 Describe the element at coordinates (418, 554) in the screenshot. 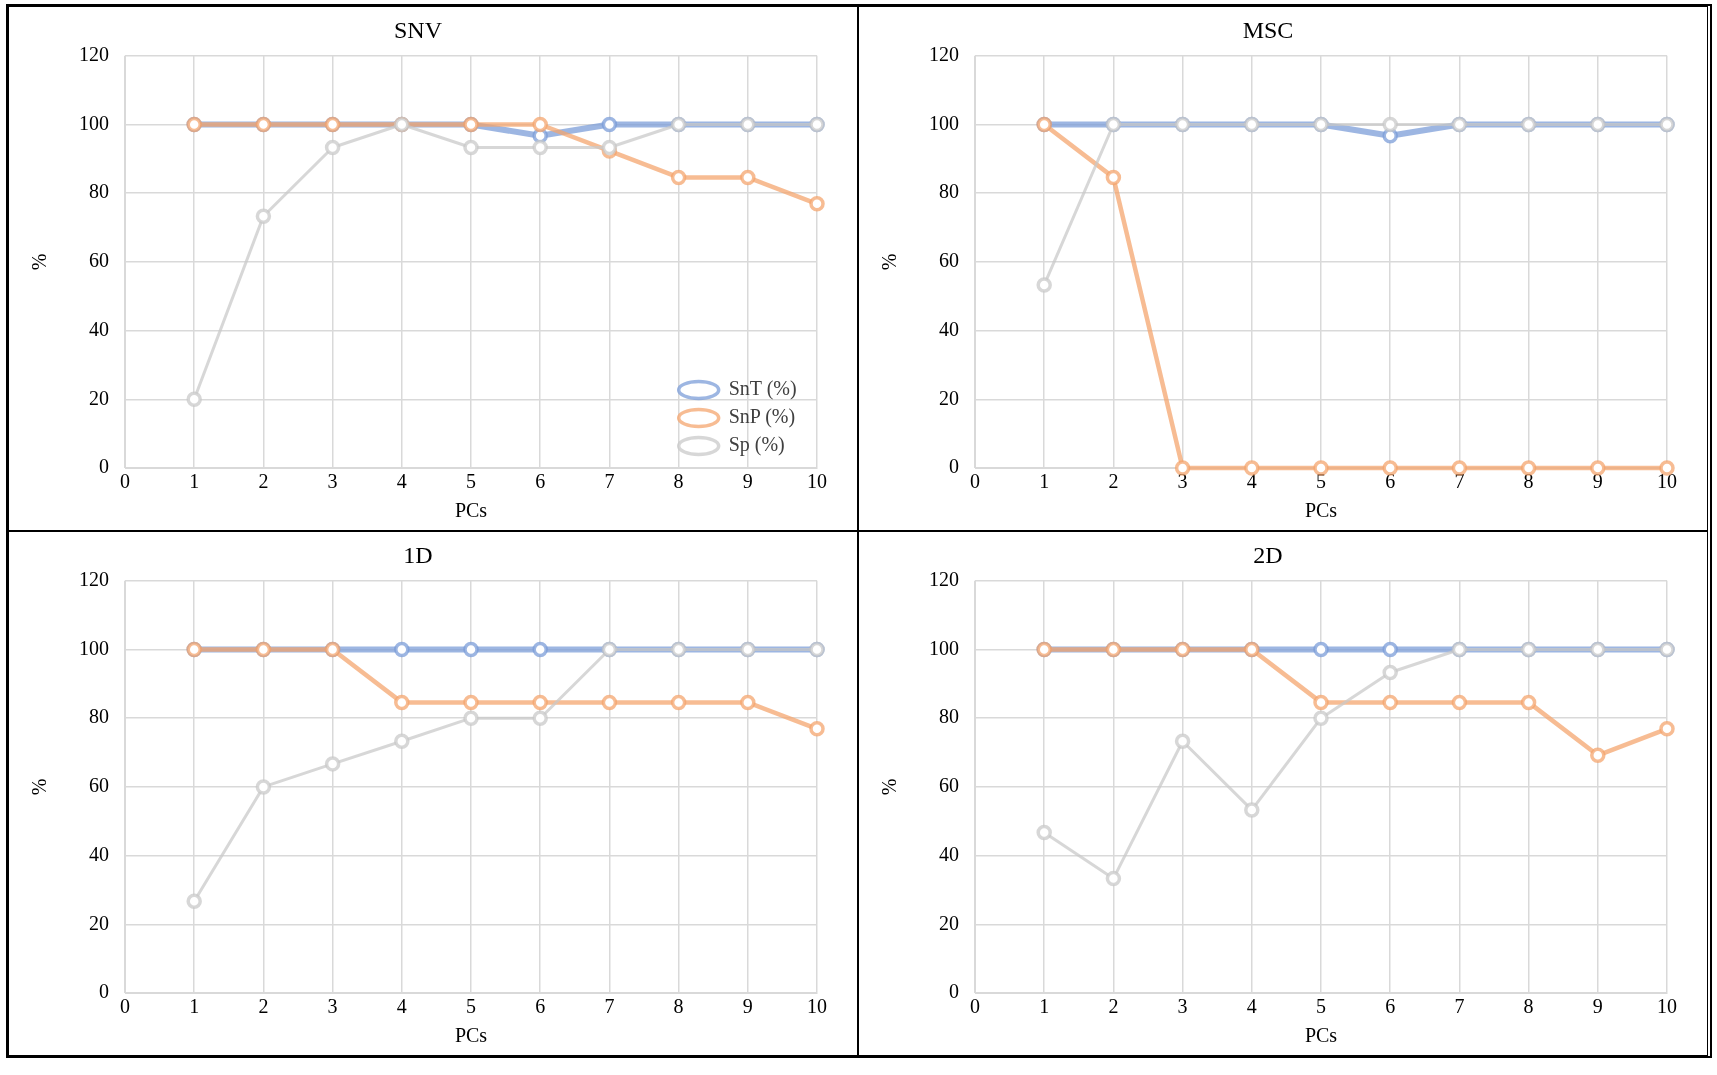

I see `chart-title: 1D` at that location.